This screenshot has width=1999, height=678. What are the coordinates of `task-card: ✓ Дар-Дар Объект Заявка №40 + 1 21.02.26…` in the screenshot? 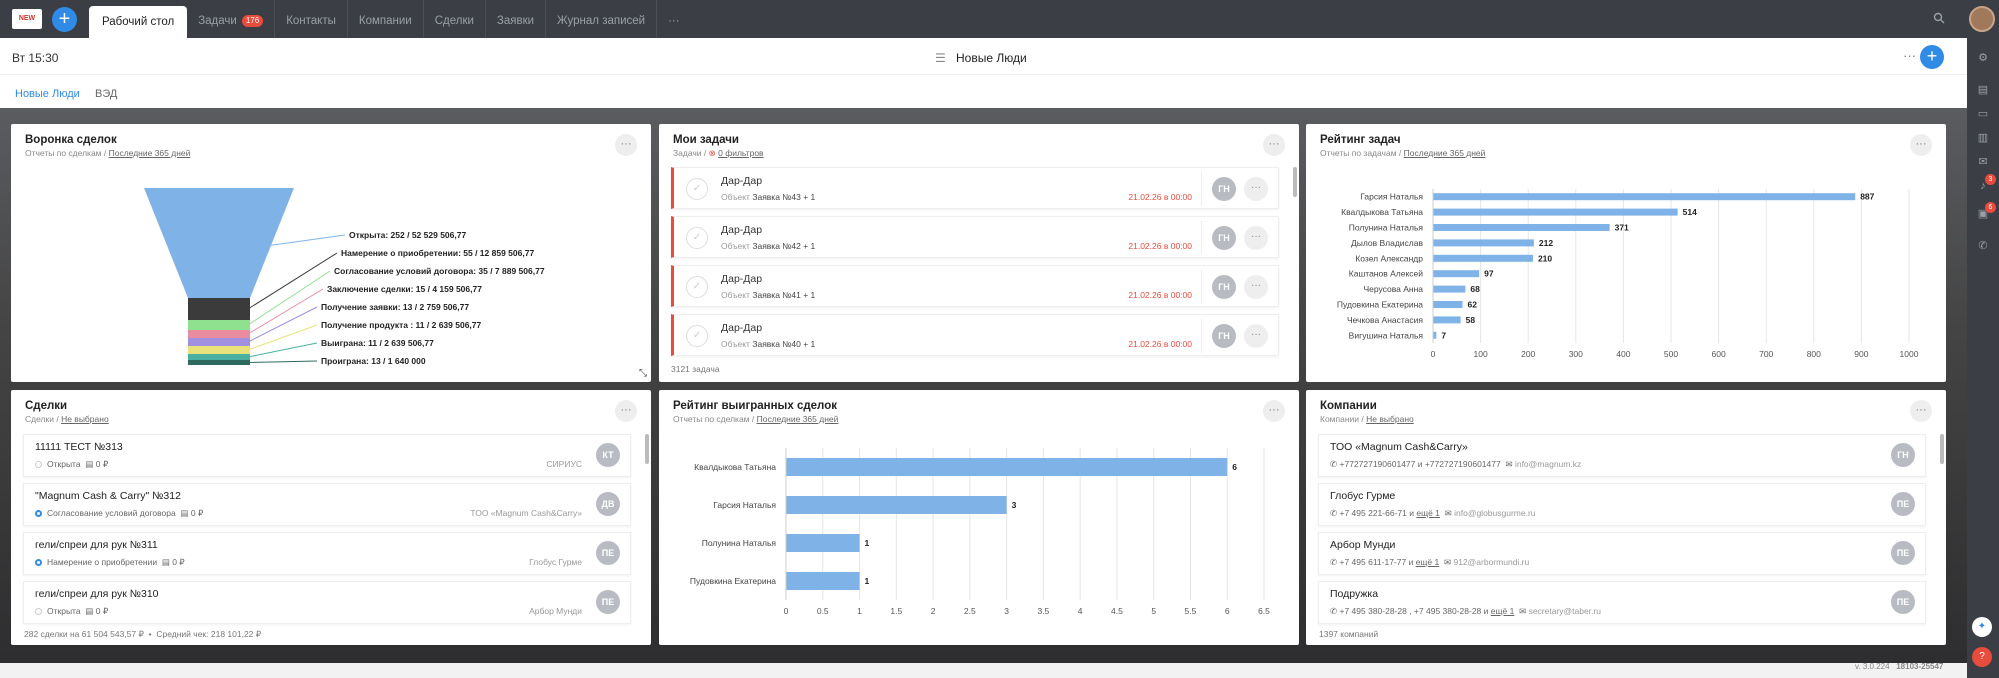 It's located at (975, 335).